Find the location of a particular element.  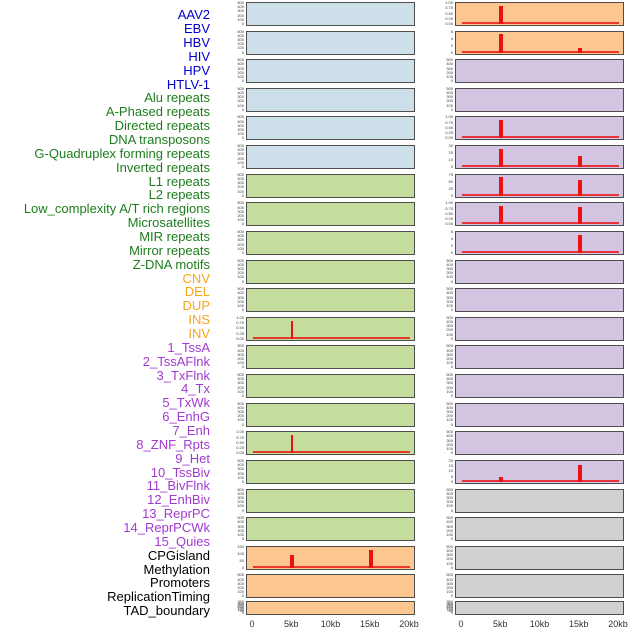

x-tick-label-right-20kb: 20kb is located at coordinates (618, 624).